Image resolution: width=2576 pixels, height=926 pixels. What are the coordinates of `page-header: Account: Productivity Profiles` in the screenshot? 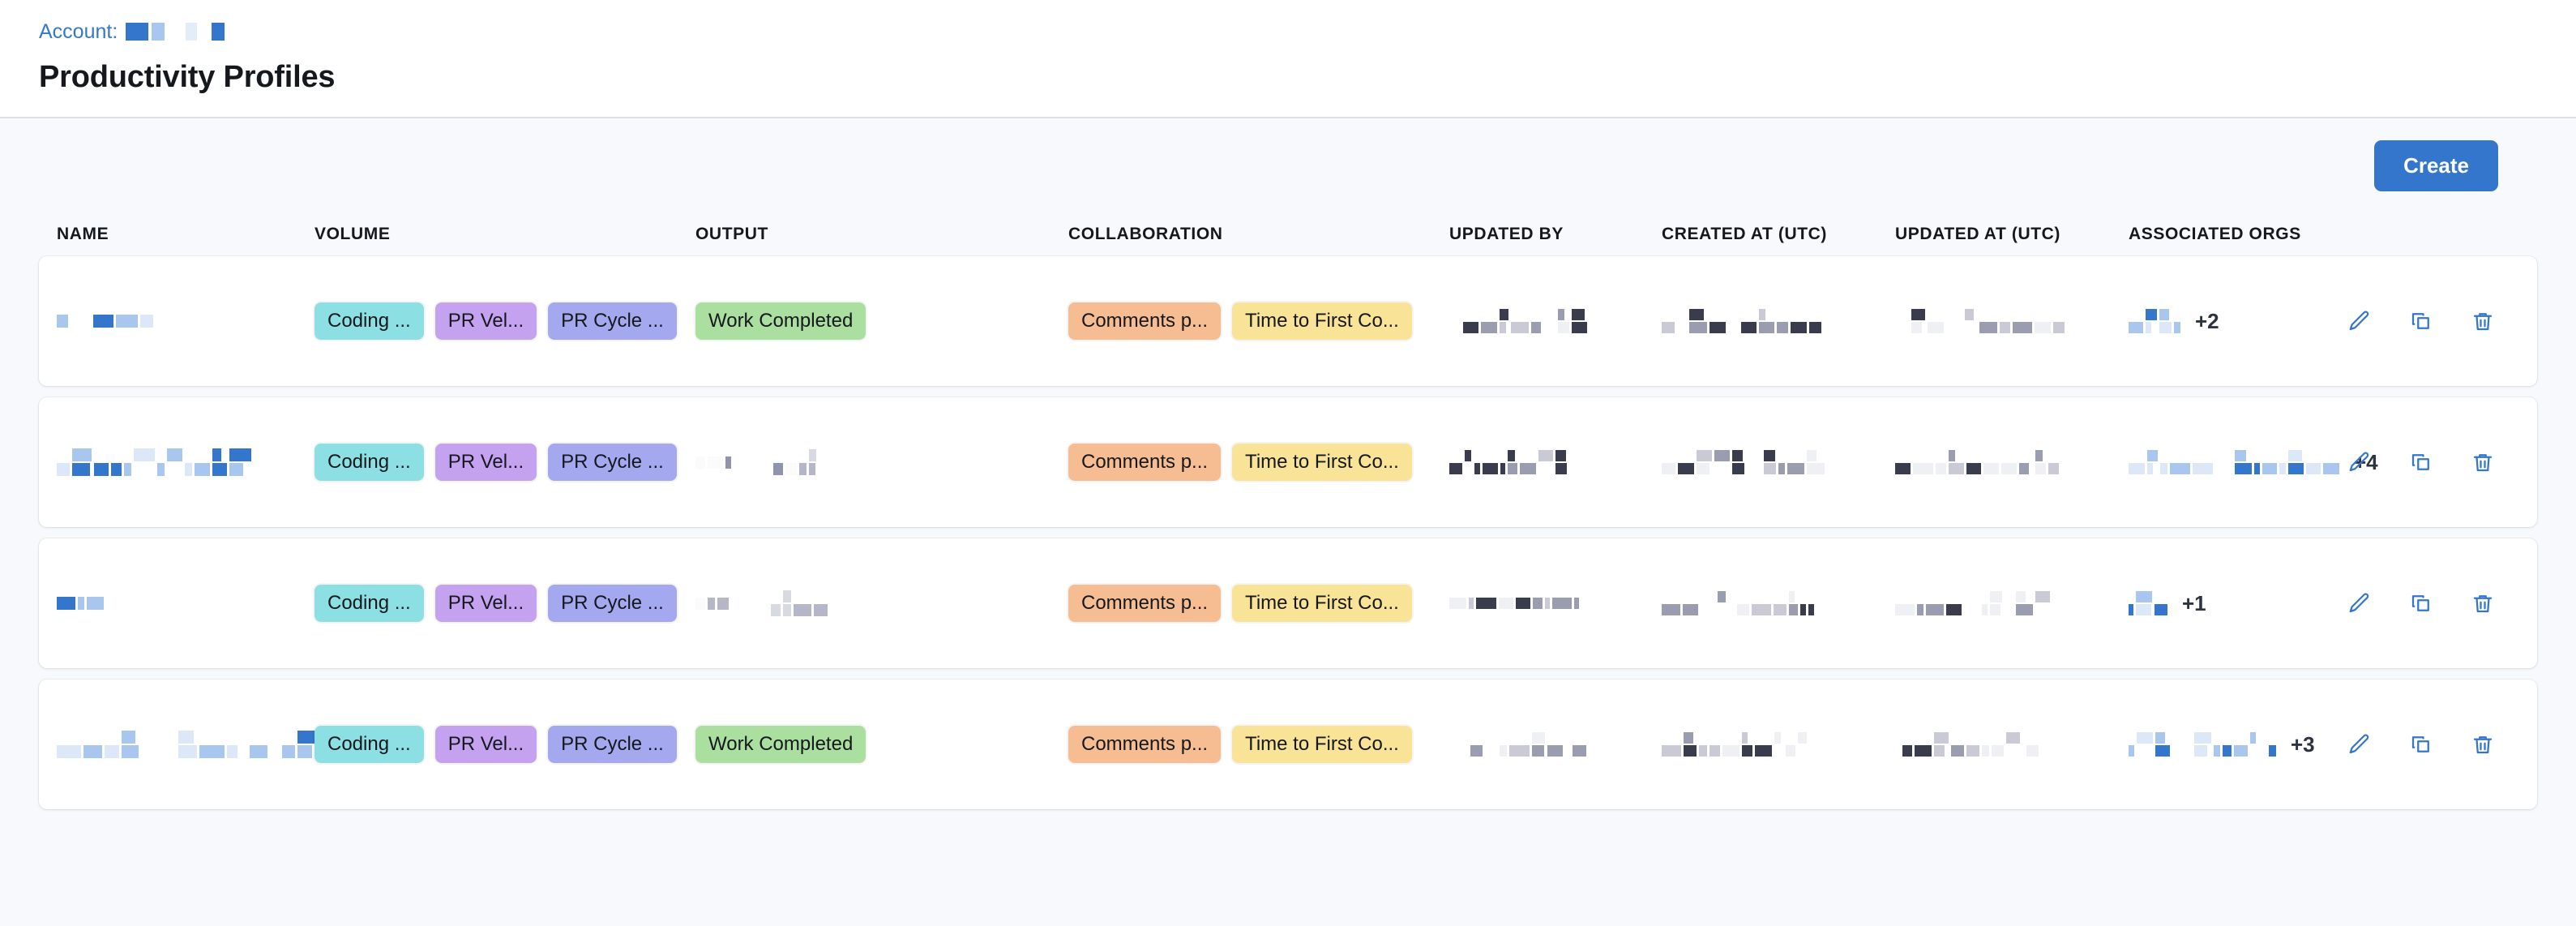 It's located at (1288, 59).